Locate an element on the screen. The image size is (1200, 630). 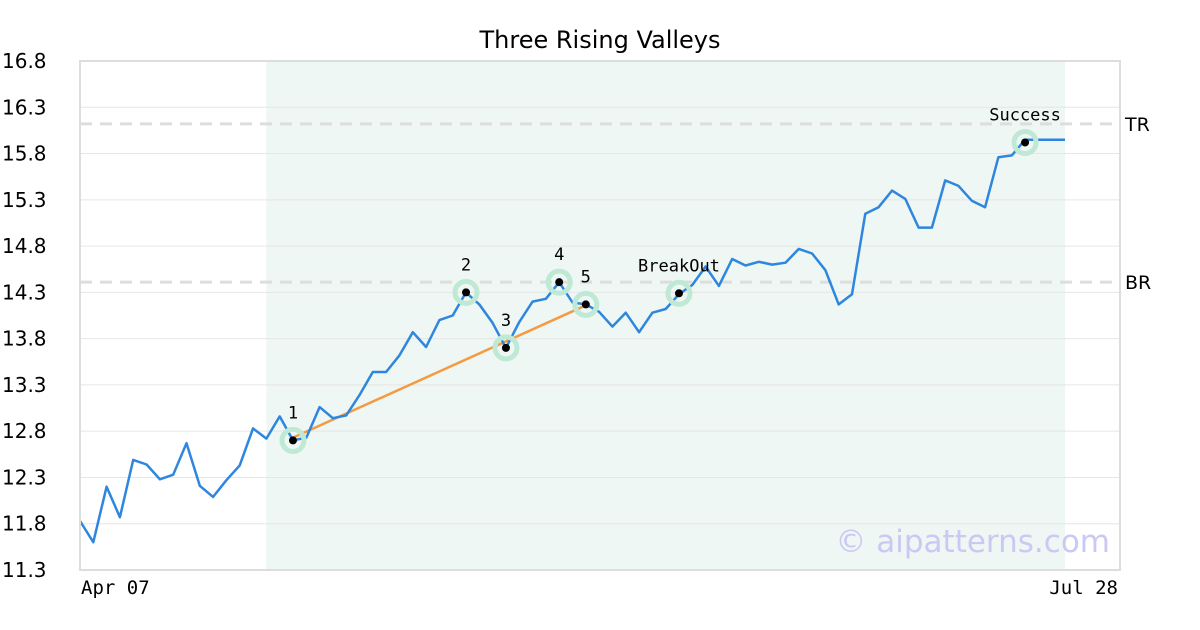
y-tick-label: 14.8 is located at coordinates (24, 246).